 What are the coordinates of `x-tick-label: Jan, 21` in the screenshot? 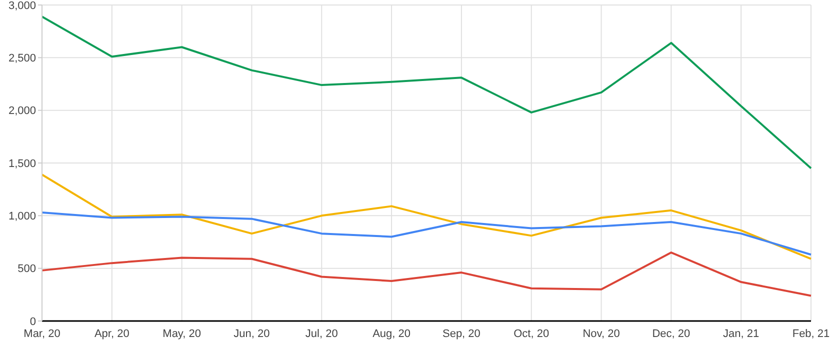 It's located at (741, 334).